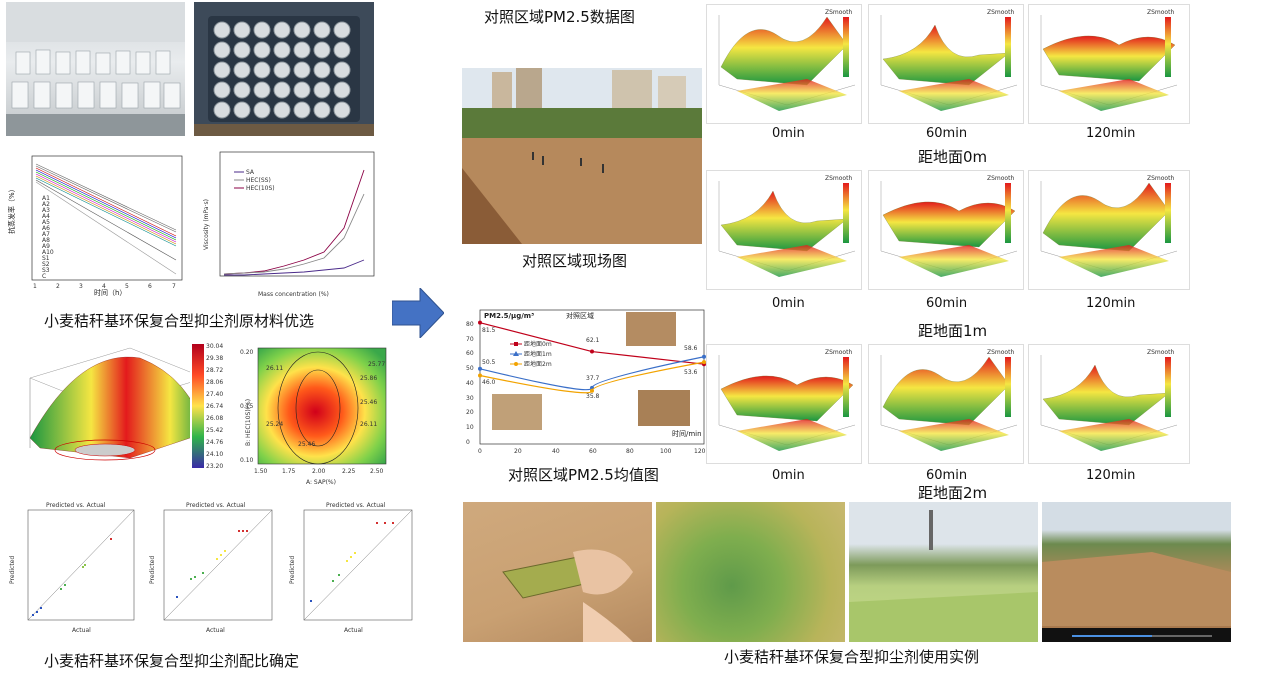  What do you see at coordinates (321, 482) in the screenshot?
I see `contour-xlabel: A: SAP(%)` at bounding box center [321, 482].